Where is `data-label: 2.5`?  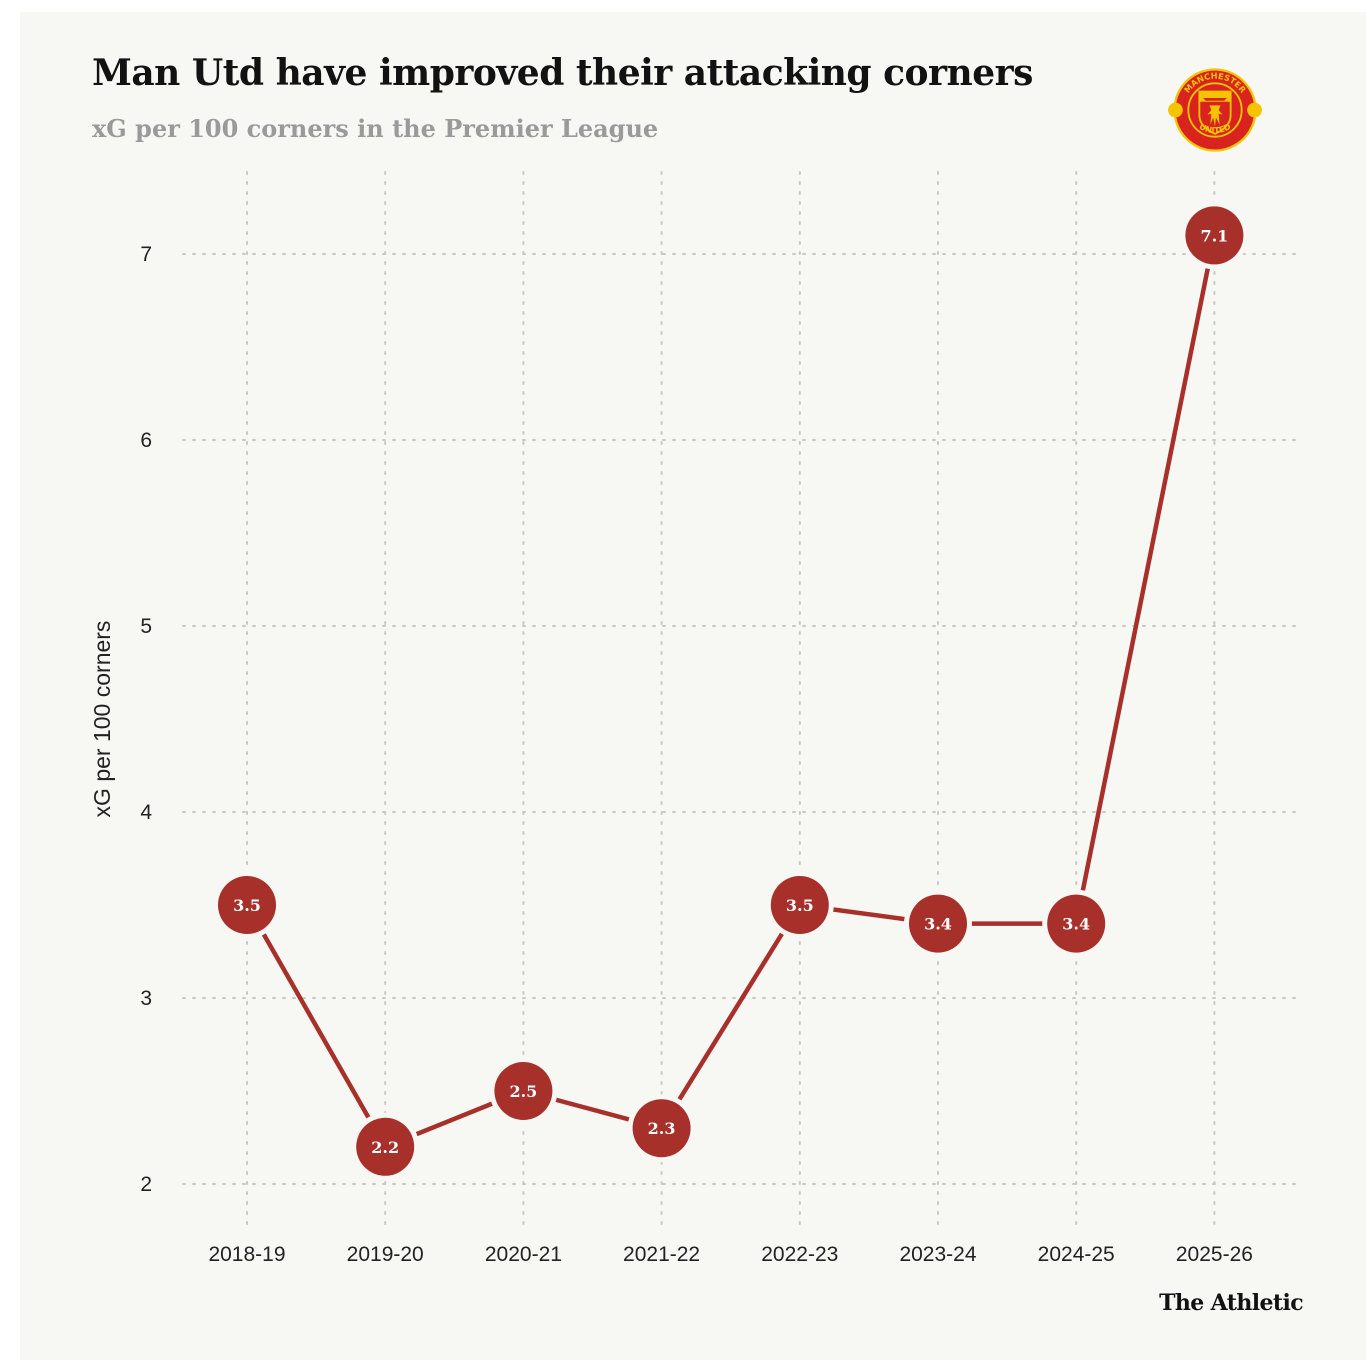 data-label: 2.5 is located at coordinates (523, 1091).